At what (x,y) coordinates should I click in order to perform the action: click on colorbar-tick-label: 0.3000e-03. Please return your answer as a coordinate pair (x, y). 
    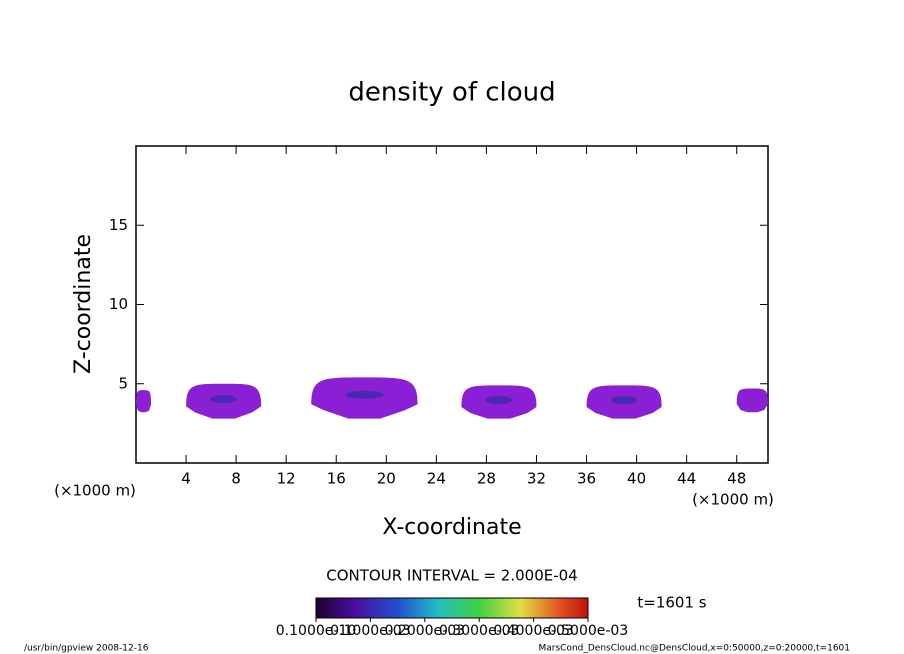
    Looking at the image, I should click on (479, 631).